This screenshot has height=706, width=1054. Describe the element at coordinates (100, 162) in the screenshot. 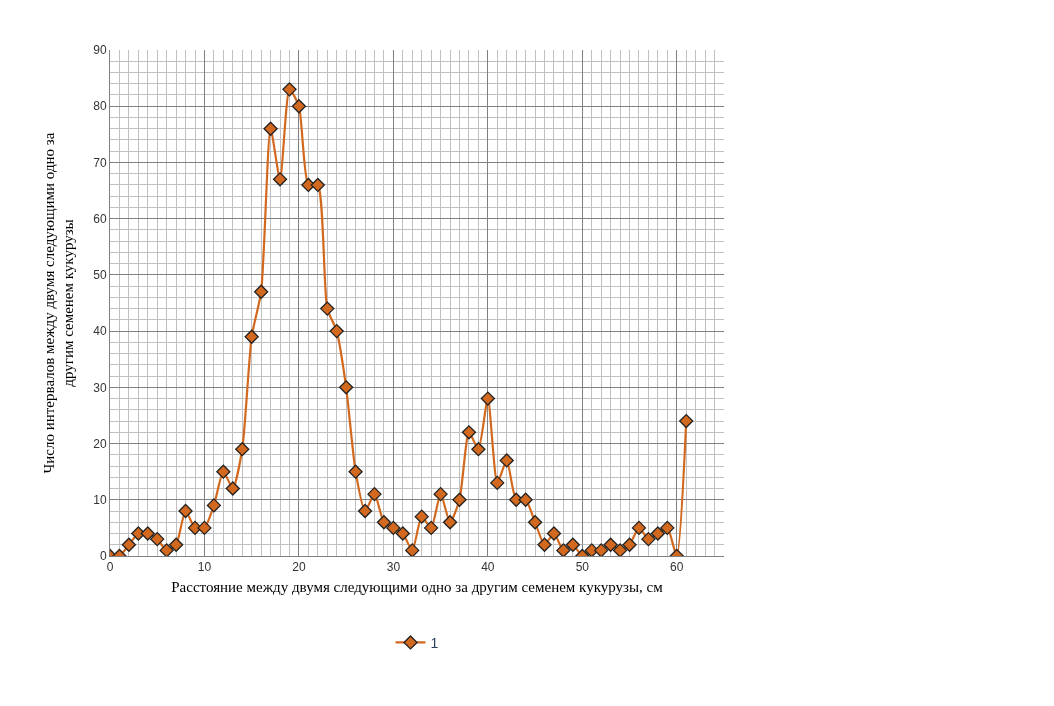

I see `y-tick-label: 70` at that location.